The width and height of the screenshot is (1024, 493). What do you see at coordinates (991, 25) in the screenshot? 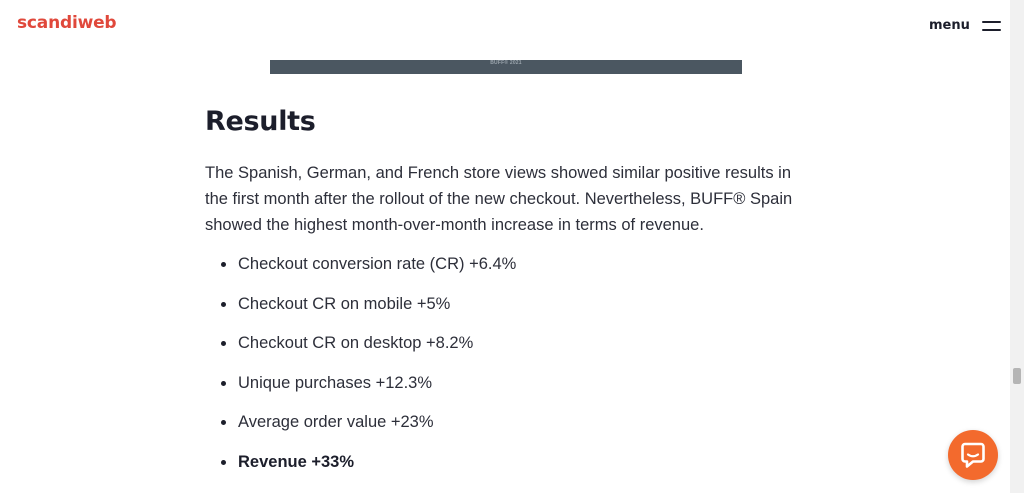
I see `hamburger-icon` at bounding box center [991, 25].